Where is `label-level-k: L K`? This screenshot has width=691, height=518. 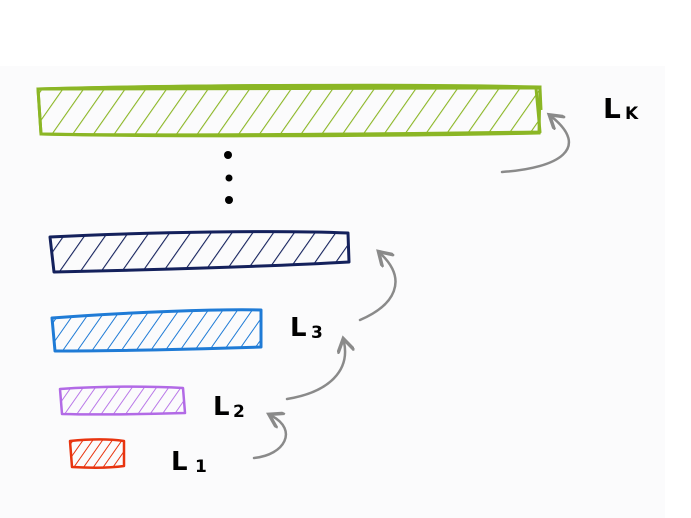 label-level-k: L K is located at coordinates (621, 108).